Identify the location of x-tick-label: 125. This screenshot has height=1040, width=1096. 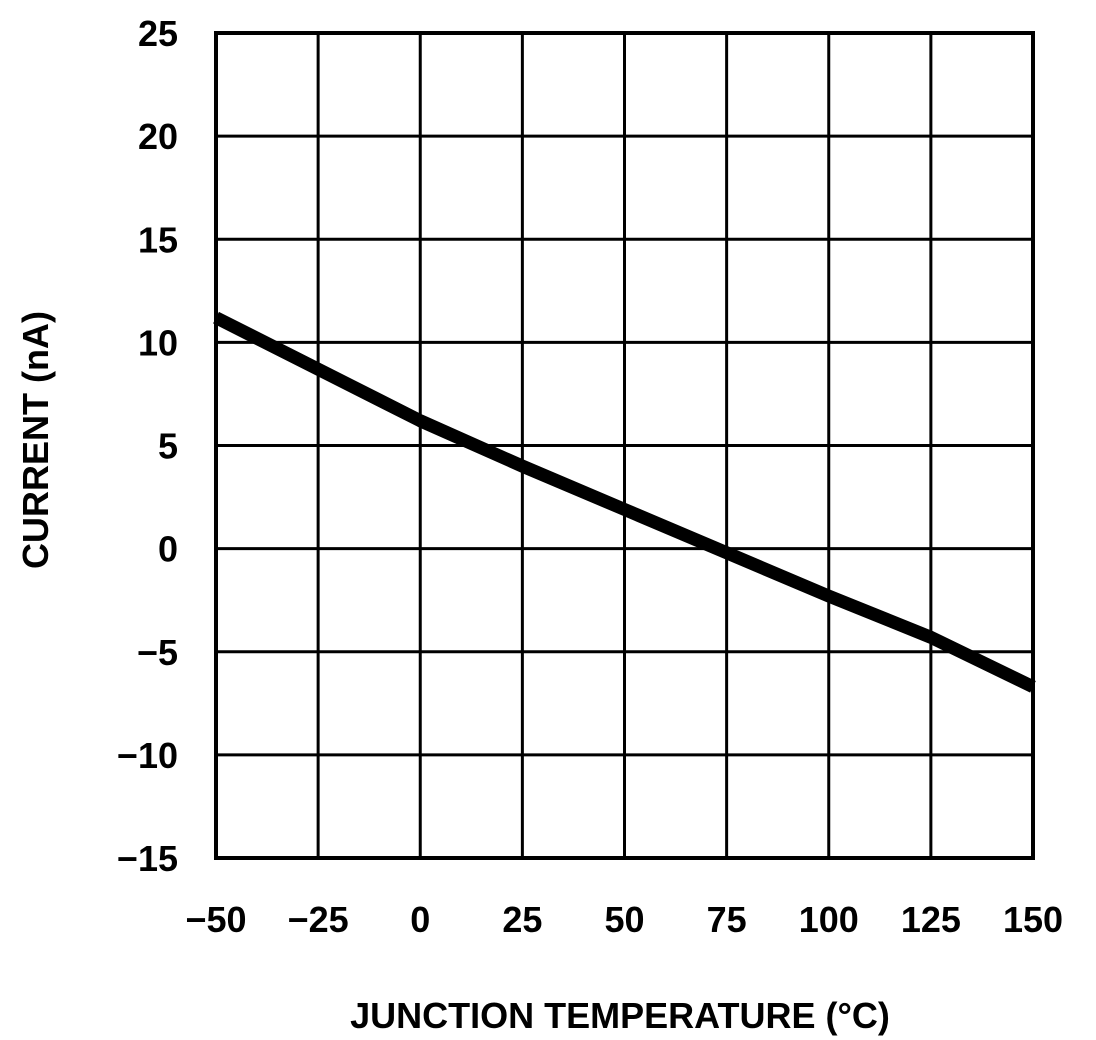
(931, 919).